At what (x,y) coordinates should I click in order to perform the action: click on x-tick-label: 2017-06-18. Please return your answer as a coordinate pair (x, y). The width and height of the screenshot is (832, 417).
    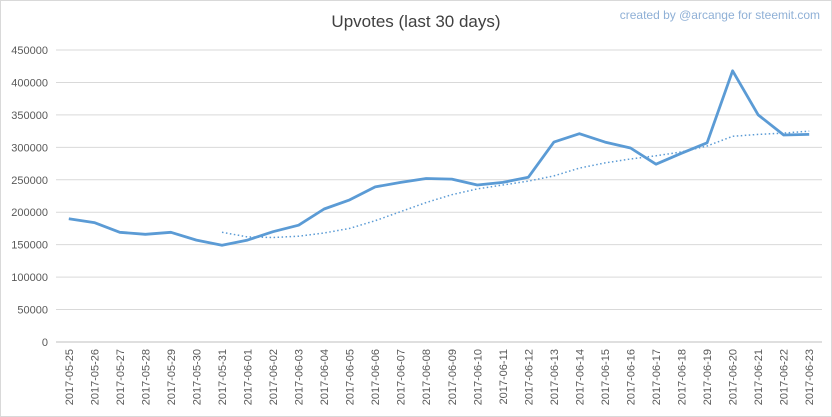
    Looking at the image, I should click on (683, 377).